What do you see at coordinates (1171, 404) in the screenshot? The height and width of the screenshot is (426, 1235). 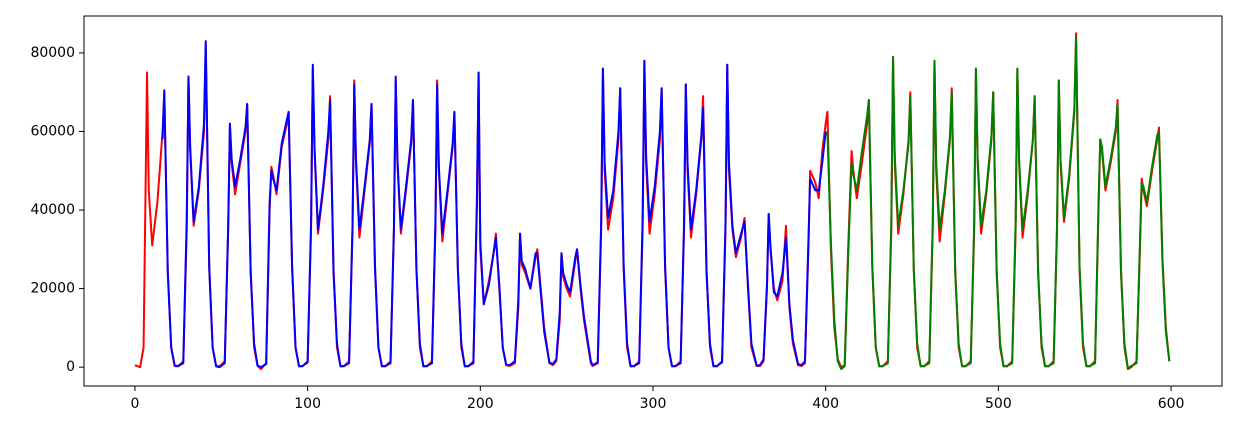 I see `x-tick-label: 600` at bounding box center [1171, 404].